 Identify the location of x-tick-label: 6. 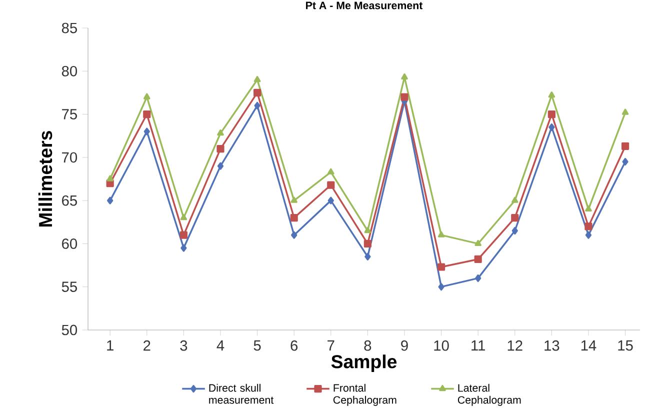
(294, 345).